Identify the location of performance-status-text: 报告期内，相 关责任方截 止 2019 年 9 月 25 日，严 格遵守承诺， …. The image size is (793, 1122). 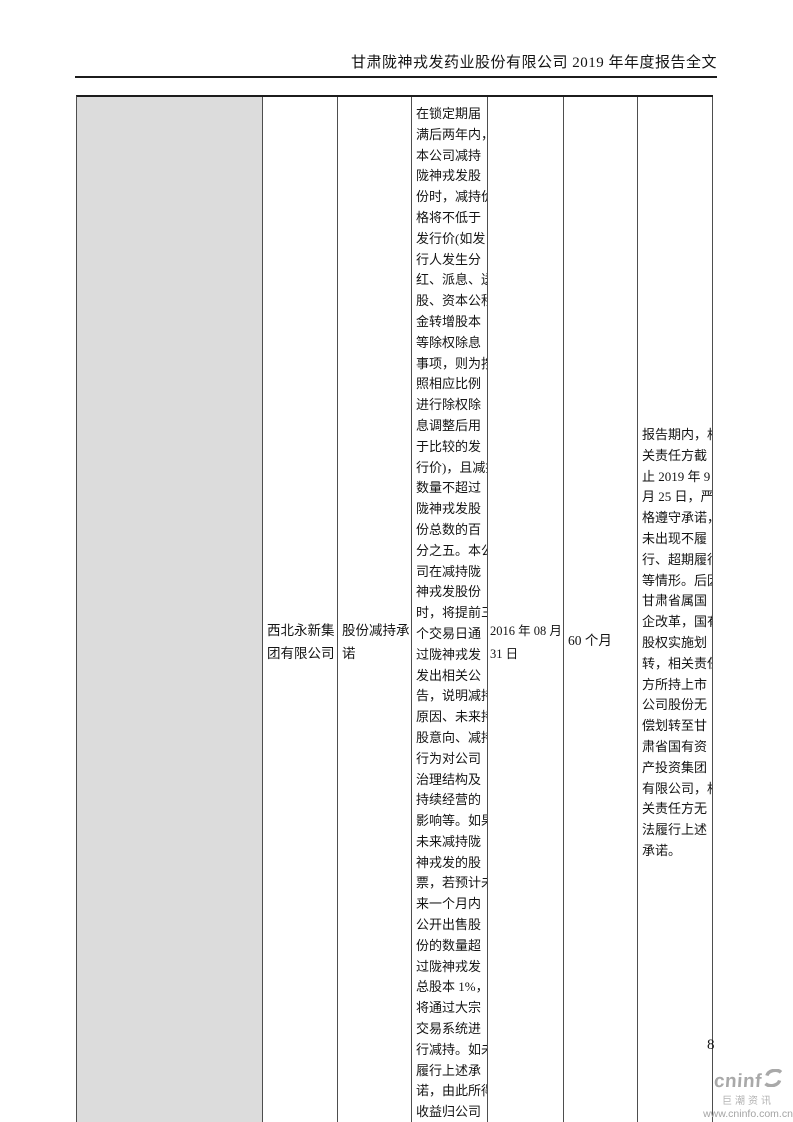
(677, 642).